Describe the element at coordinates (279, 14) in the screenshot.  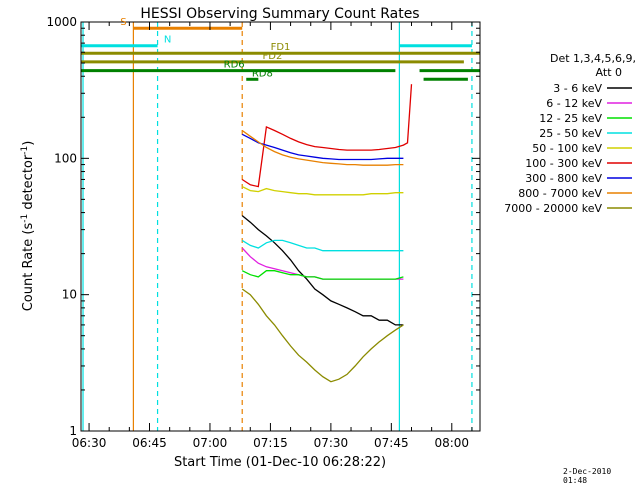
I see `chart-title: HESSI Observing Summary Count Rates` at that location.